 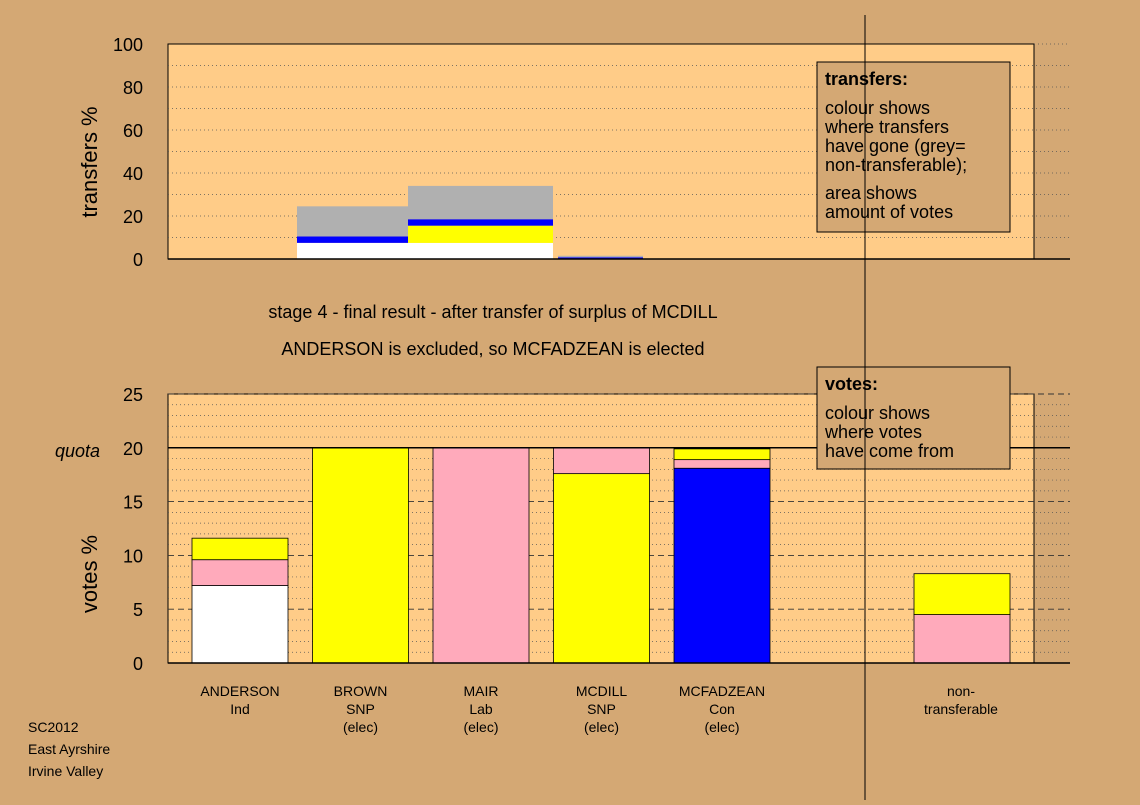 I want to click on candidate-label: Ind, so click(x=239, y=709).